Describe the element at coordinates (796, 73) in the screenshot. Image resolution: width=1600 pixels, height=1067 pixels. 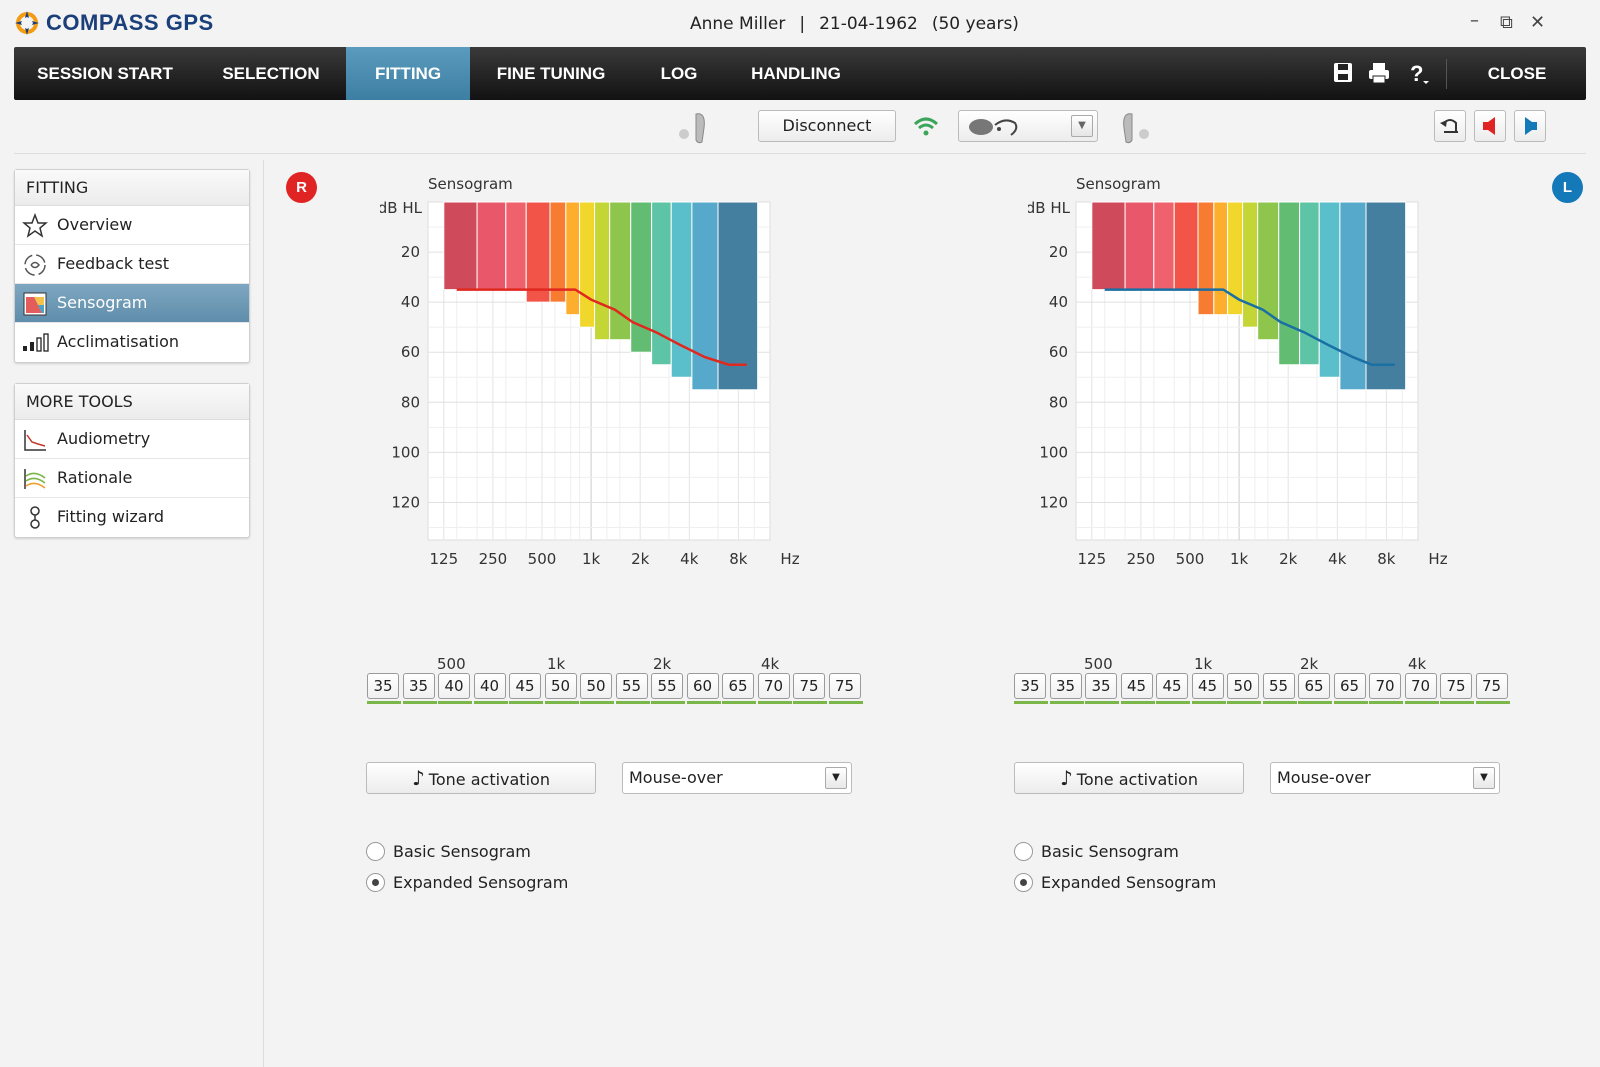
I see `tab-handling: HANDLING` at that location.